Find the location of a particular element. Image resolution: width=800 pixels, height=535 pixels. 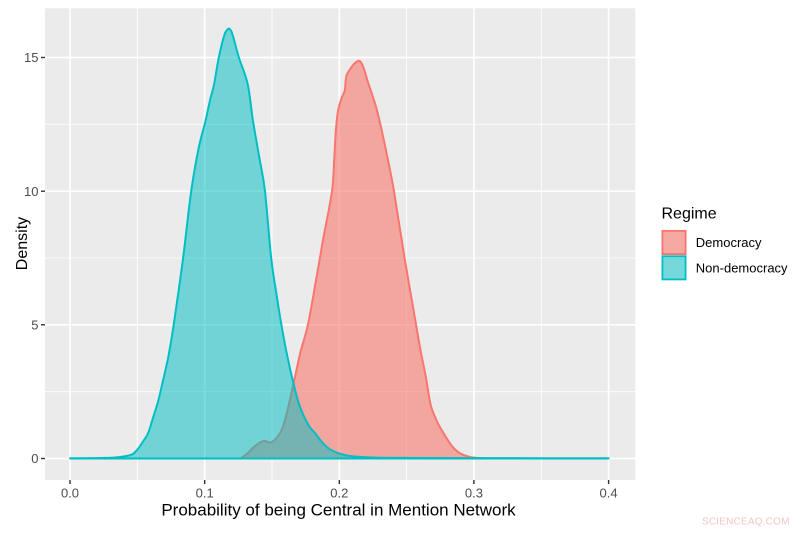

svg-text: Regime is located at coordinates (689, 213).